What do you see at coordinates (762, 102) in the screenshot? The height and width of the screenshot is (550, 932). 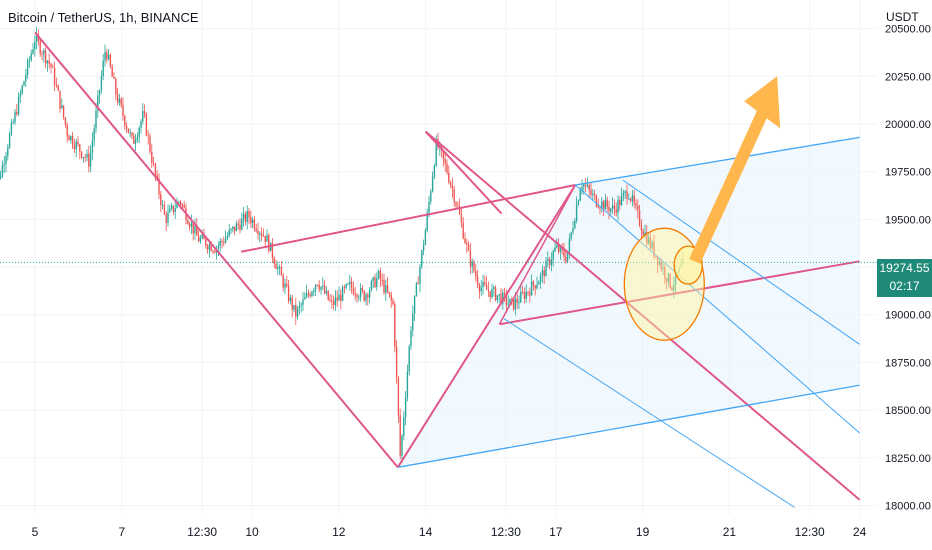 I see `forecast-arrow-head` at bounding box center [762, 102].